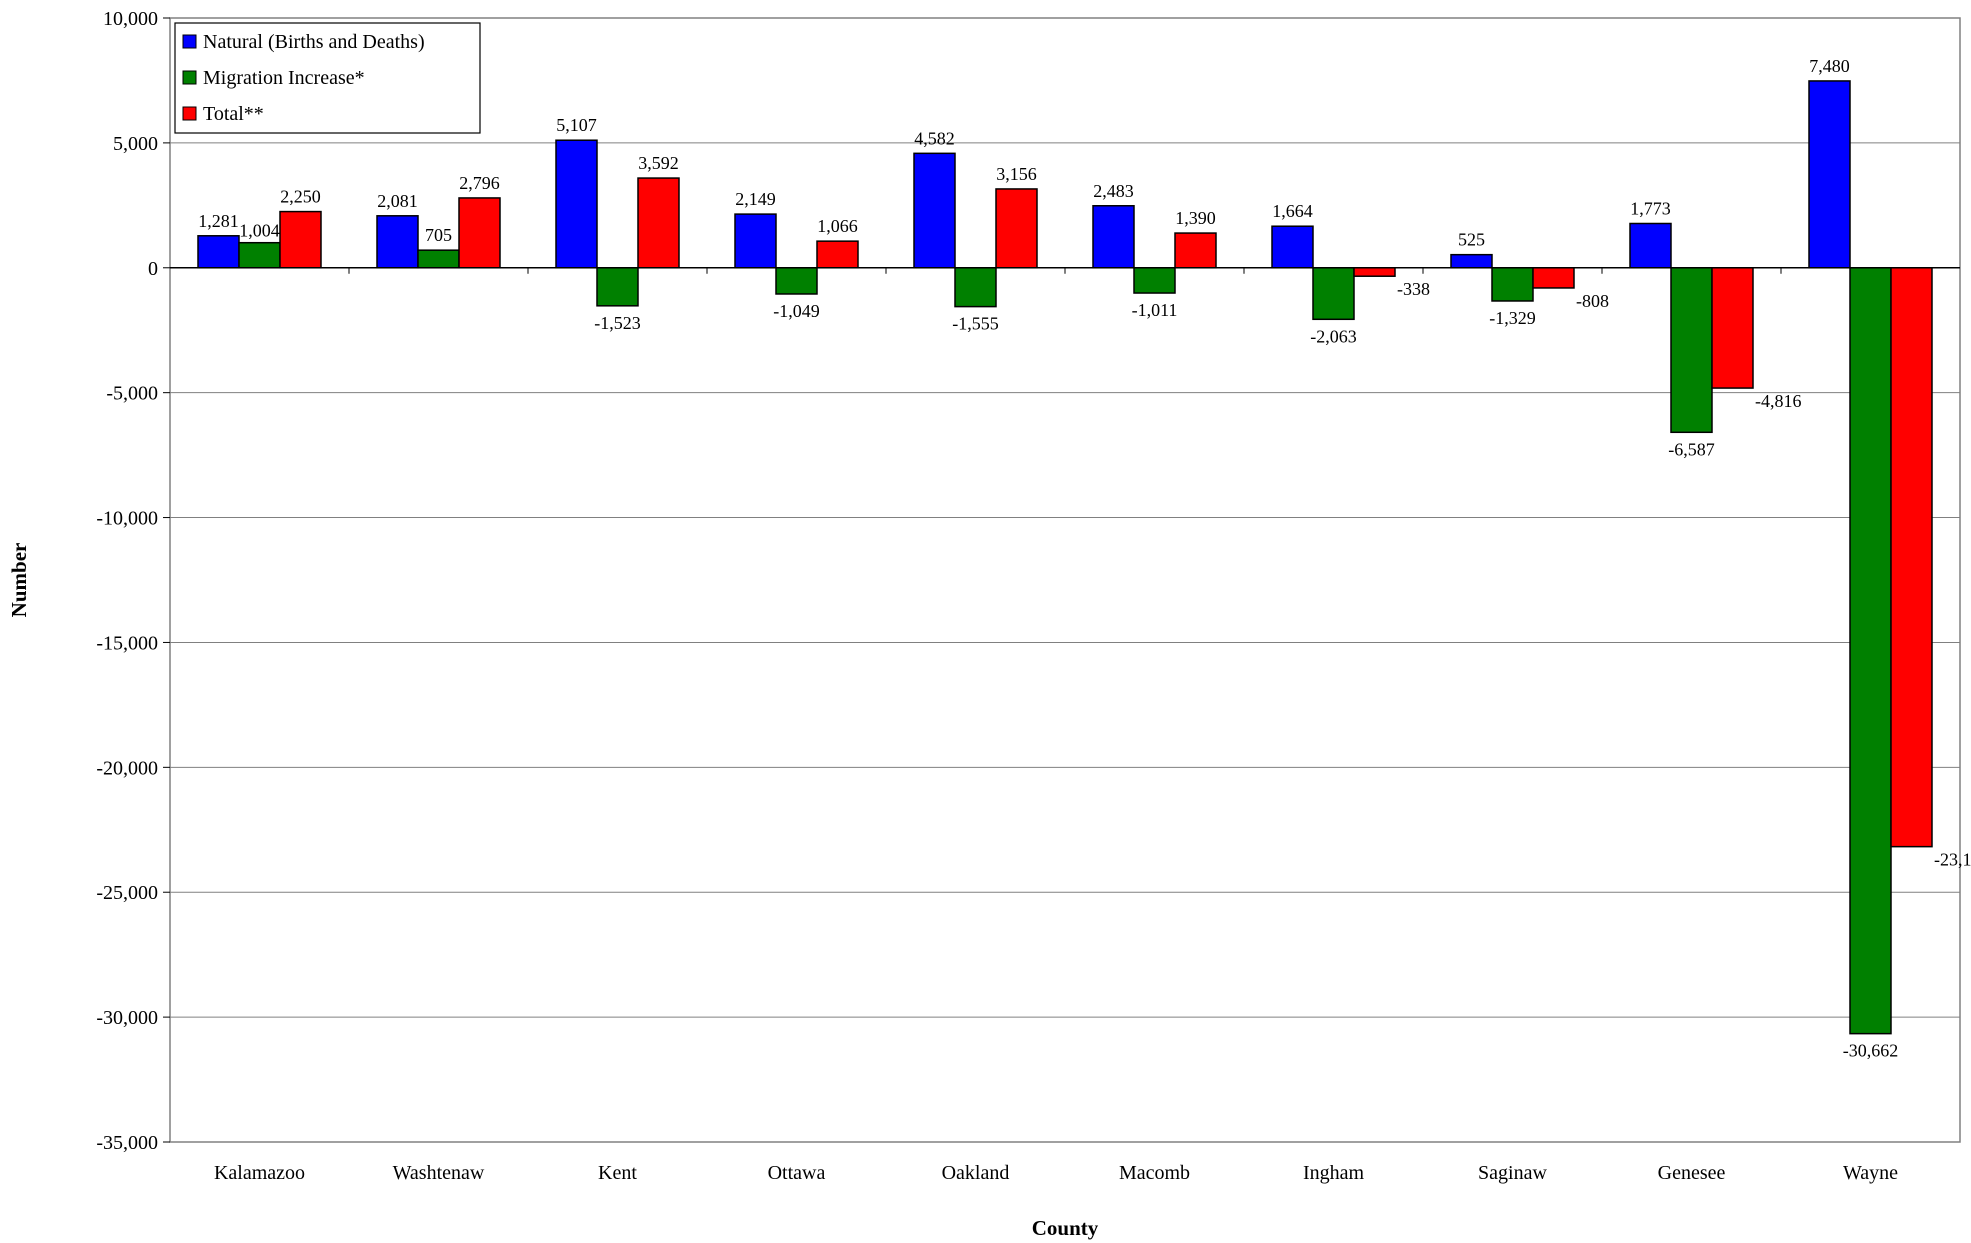  What do you see at coordinates (153, 269) in the screenshot?
I see `y-tick-label: 0` at bounding box center [153, 269].